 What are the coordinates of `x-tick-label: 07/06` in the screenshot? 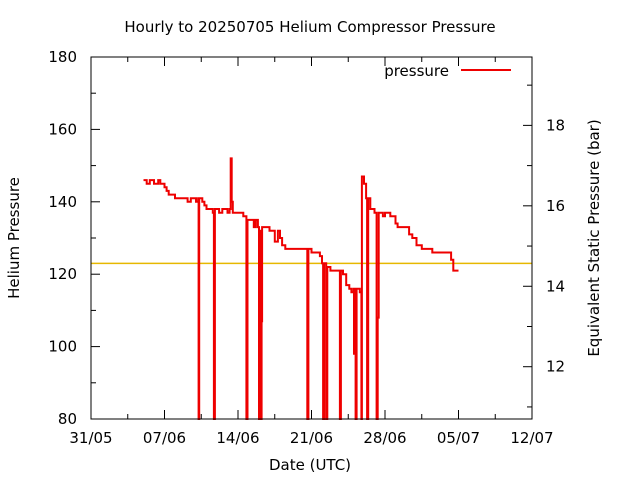 It's located at (164, 438).